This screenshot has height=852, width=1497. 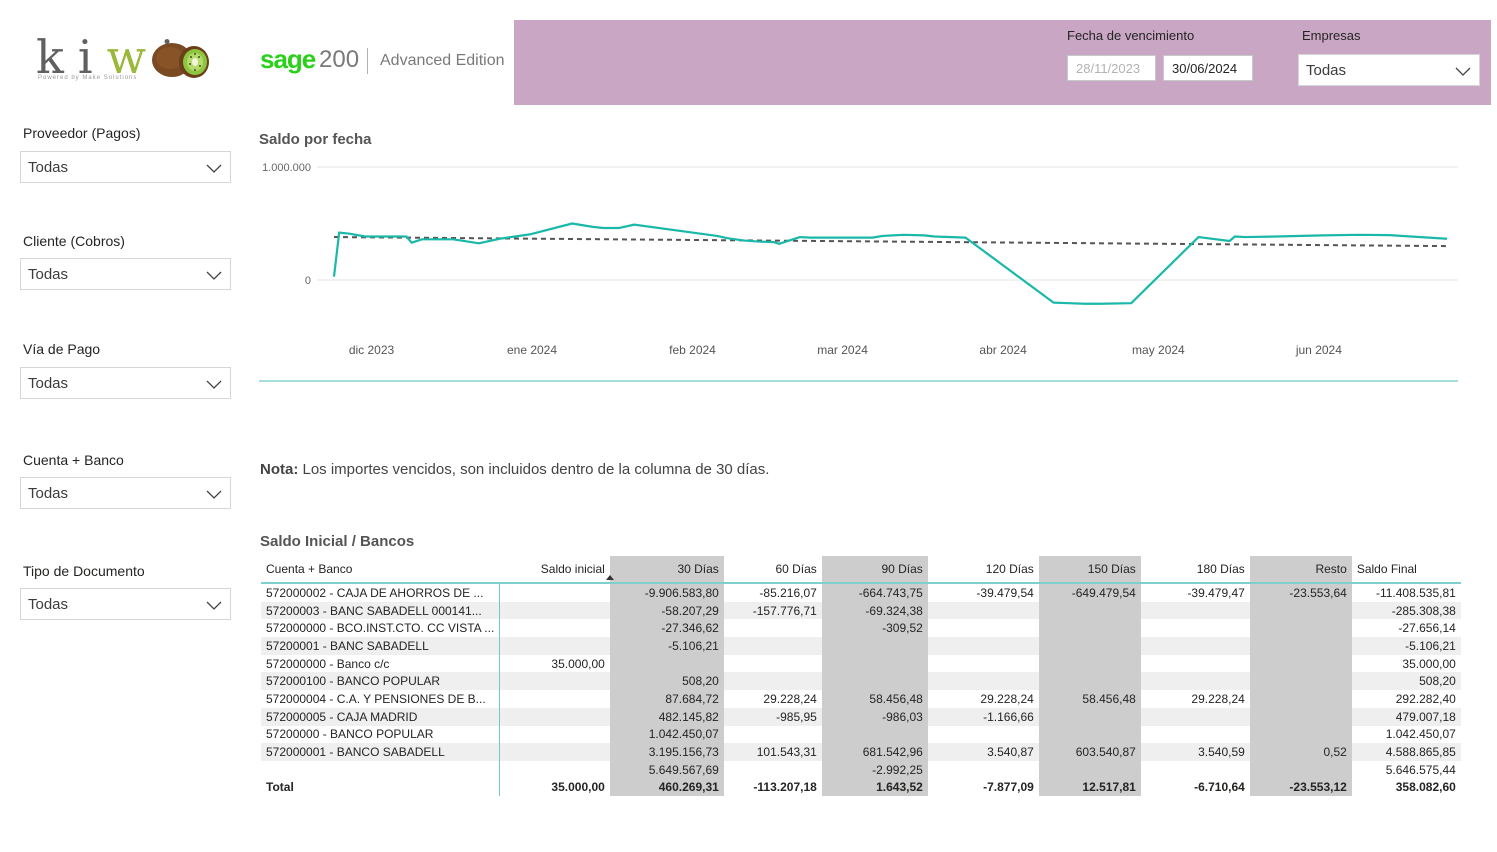 What do you see at coordinates (279, 469) in the screenshot?
I see `note-label: Nota:` at bounding box center [279, 469].